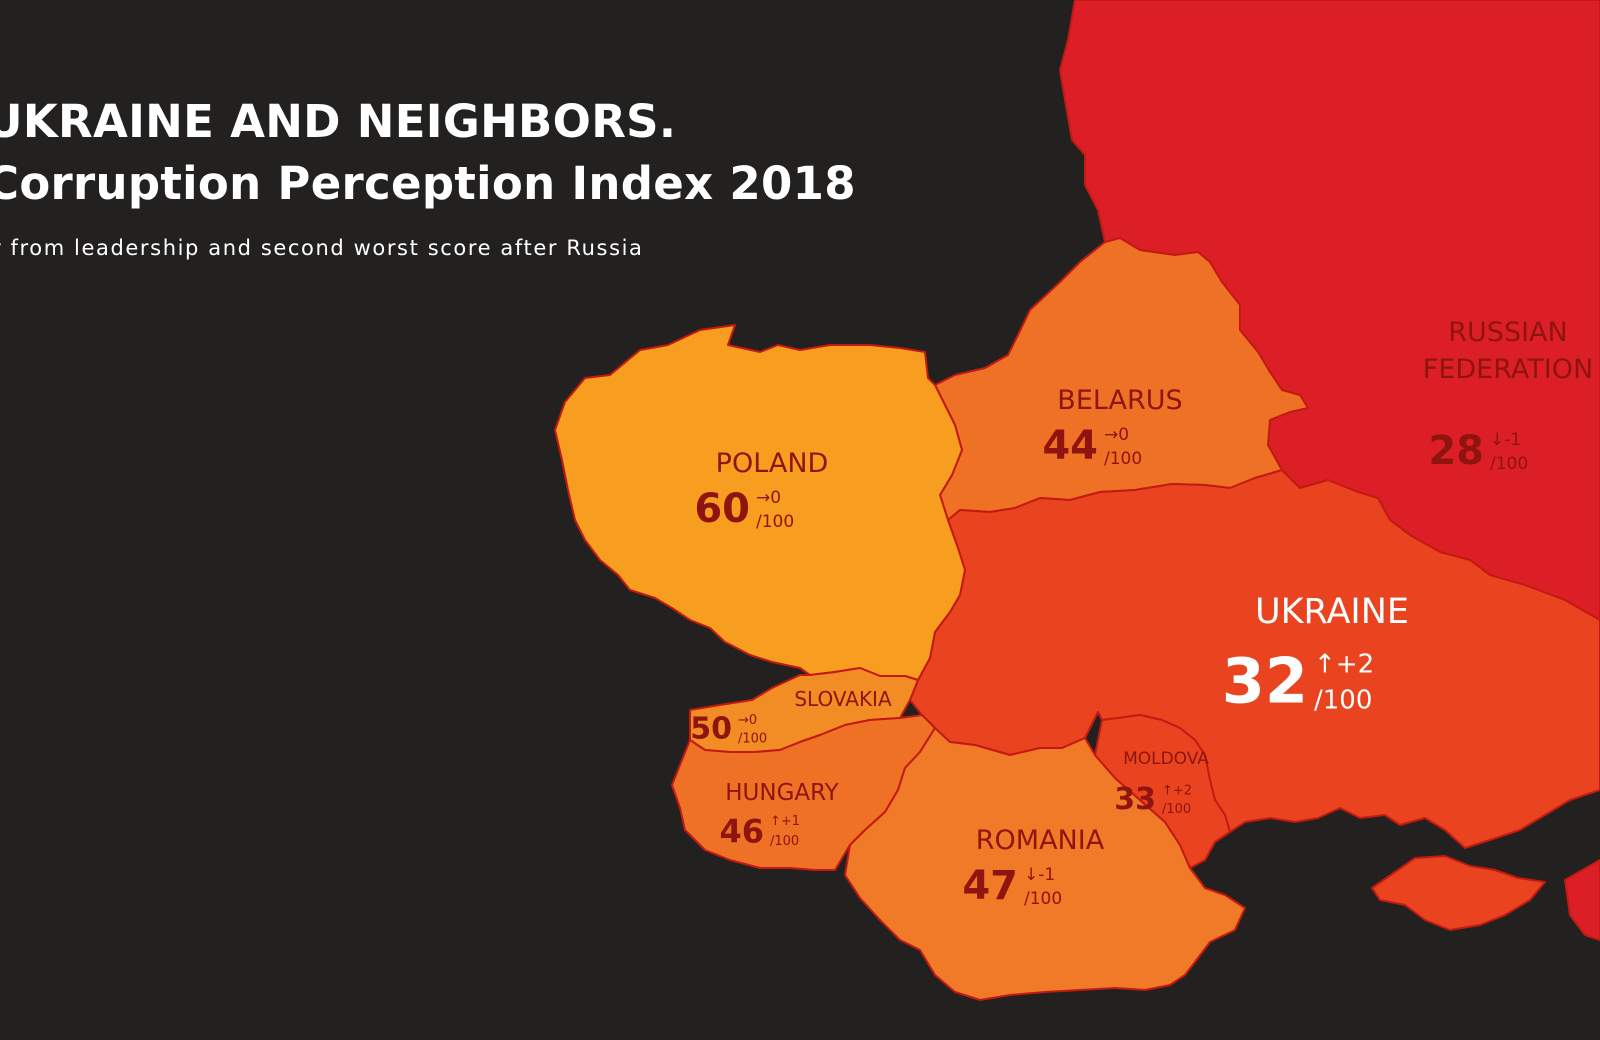 Image resolution: width=1600 pixels, height=1040 pixels. What do you see at coordinates (1505, 440) in the screenshot?
I see `change-russia: ↓-1` at bounding box center [1505, 440].